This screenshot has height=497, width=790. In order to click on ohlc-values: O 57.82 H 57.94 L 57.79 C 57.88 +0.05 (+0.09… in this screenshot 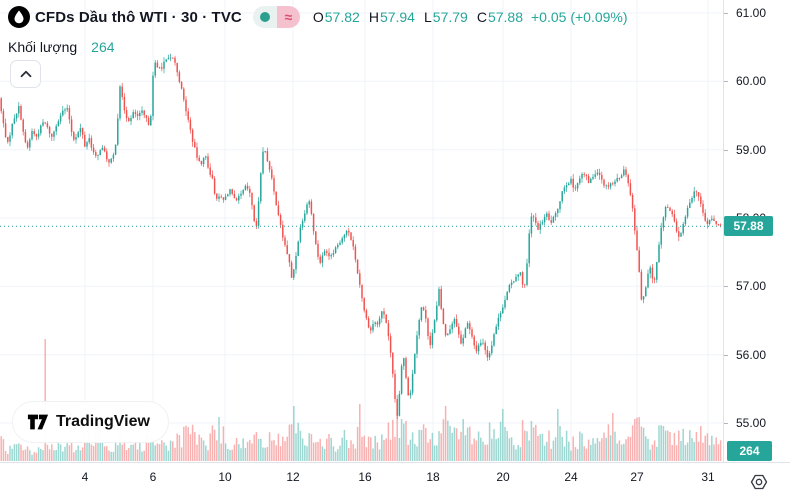, I will do `click(470, 17)`.